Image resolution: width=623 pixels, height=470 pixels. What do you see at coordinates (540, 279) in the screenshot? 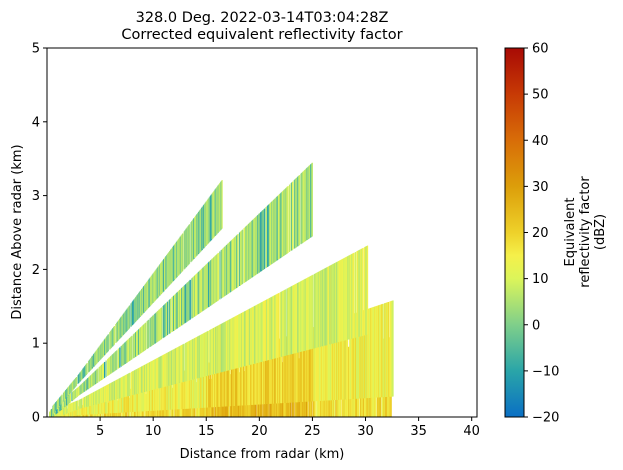
I see `colorbar-tick-label: 10` at bounding box center [540, 279].